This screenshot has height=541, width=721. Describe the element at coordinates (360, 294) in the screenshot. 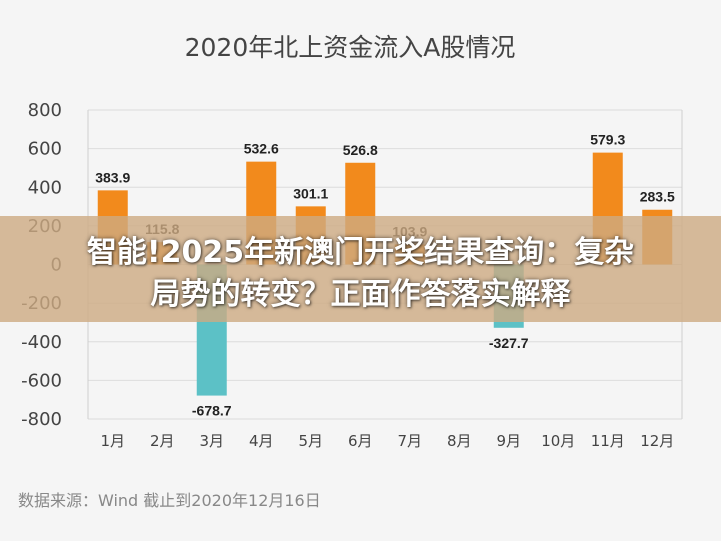

I see `banner-line-2: 局势的转变？正面作答落实解释` at that location.